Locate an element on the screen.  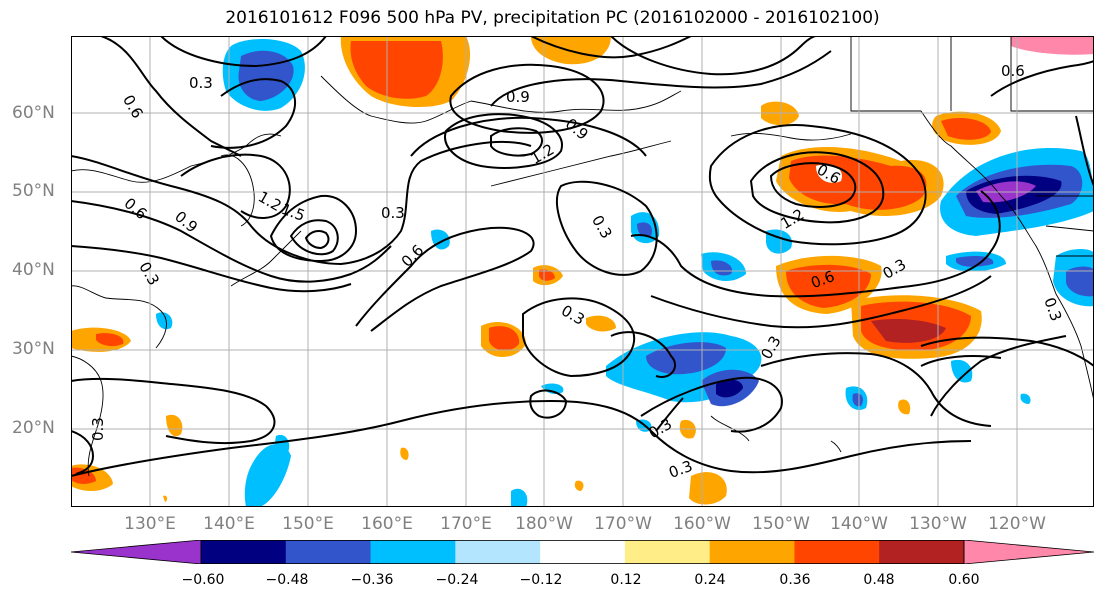
lon-label: 150°W is located at coordinates (781, 524).